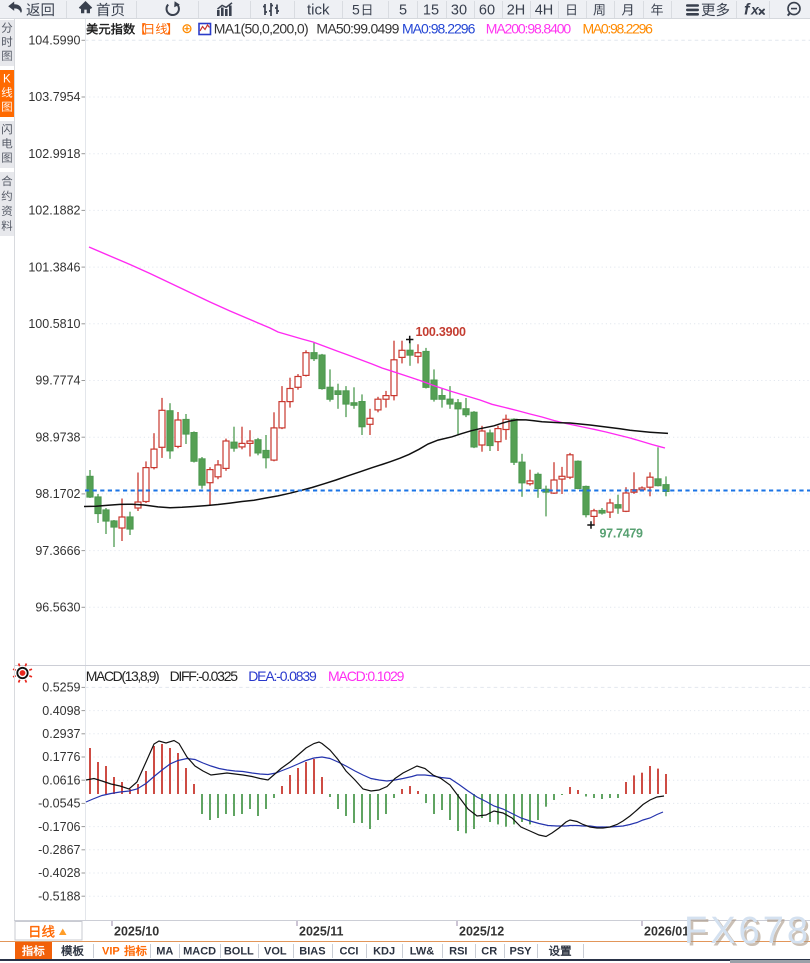  I want to click on svg-text: 0.1776, so click(61, 757).